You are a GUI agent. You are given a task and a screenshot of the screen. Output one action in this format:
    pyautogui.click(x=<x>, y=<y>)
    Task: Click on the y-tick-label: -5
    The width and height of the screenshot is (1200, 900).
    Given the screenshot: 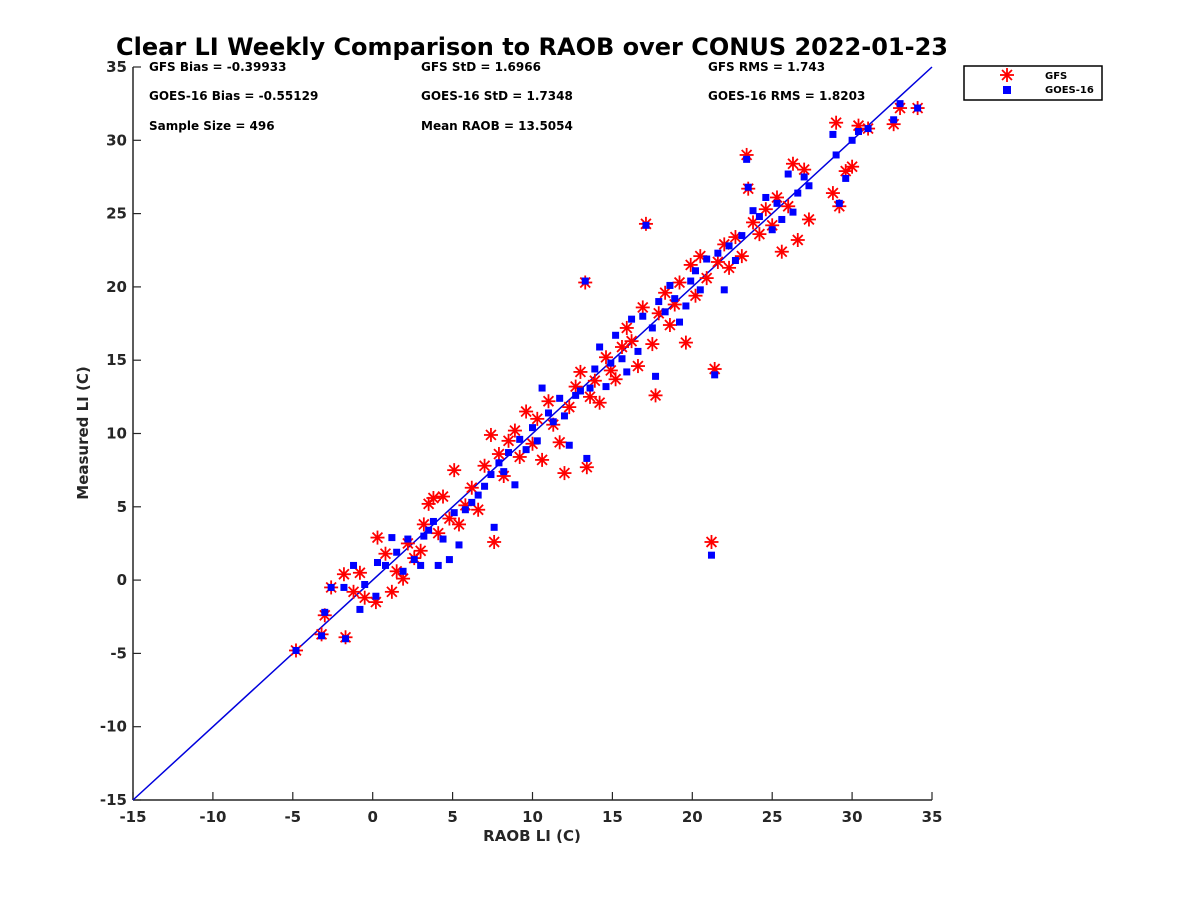 What is the action you would take?
    pyautogui.click(x=118, y=653)
    